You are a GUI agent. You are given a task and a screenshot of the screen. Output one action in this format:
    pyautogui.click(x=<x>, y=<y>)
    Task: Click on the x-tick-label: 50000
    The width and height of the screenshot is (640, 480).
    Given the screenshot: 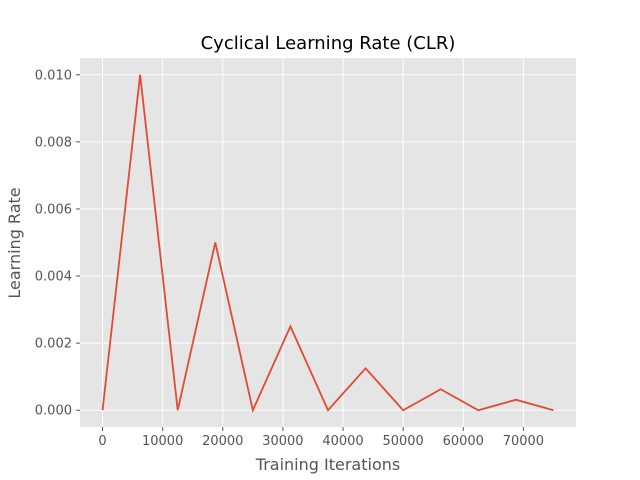 What is the action you would take?
    pyautogui.click(x=402, y=441)
    